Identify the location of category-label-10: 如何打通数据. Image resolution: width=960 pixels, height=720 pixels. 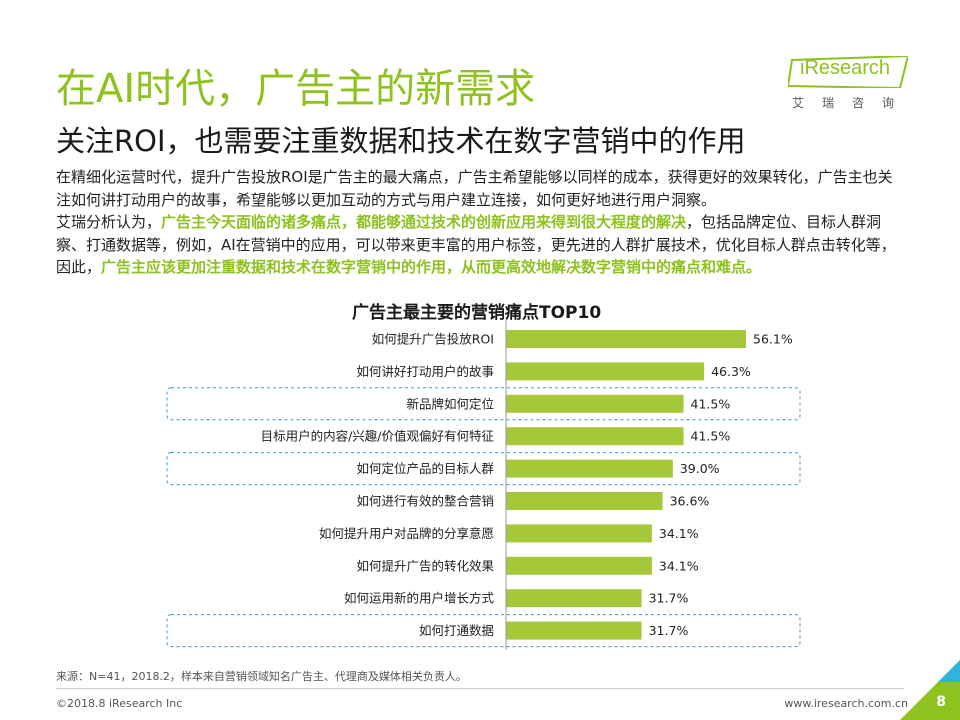
(456, 630).